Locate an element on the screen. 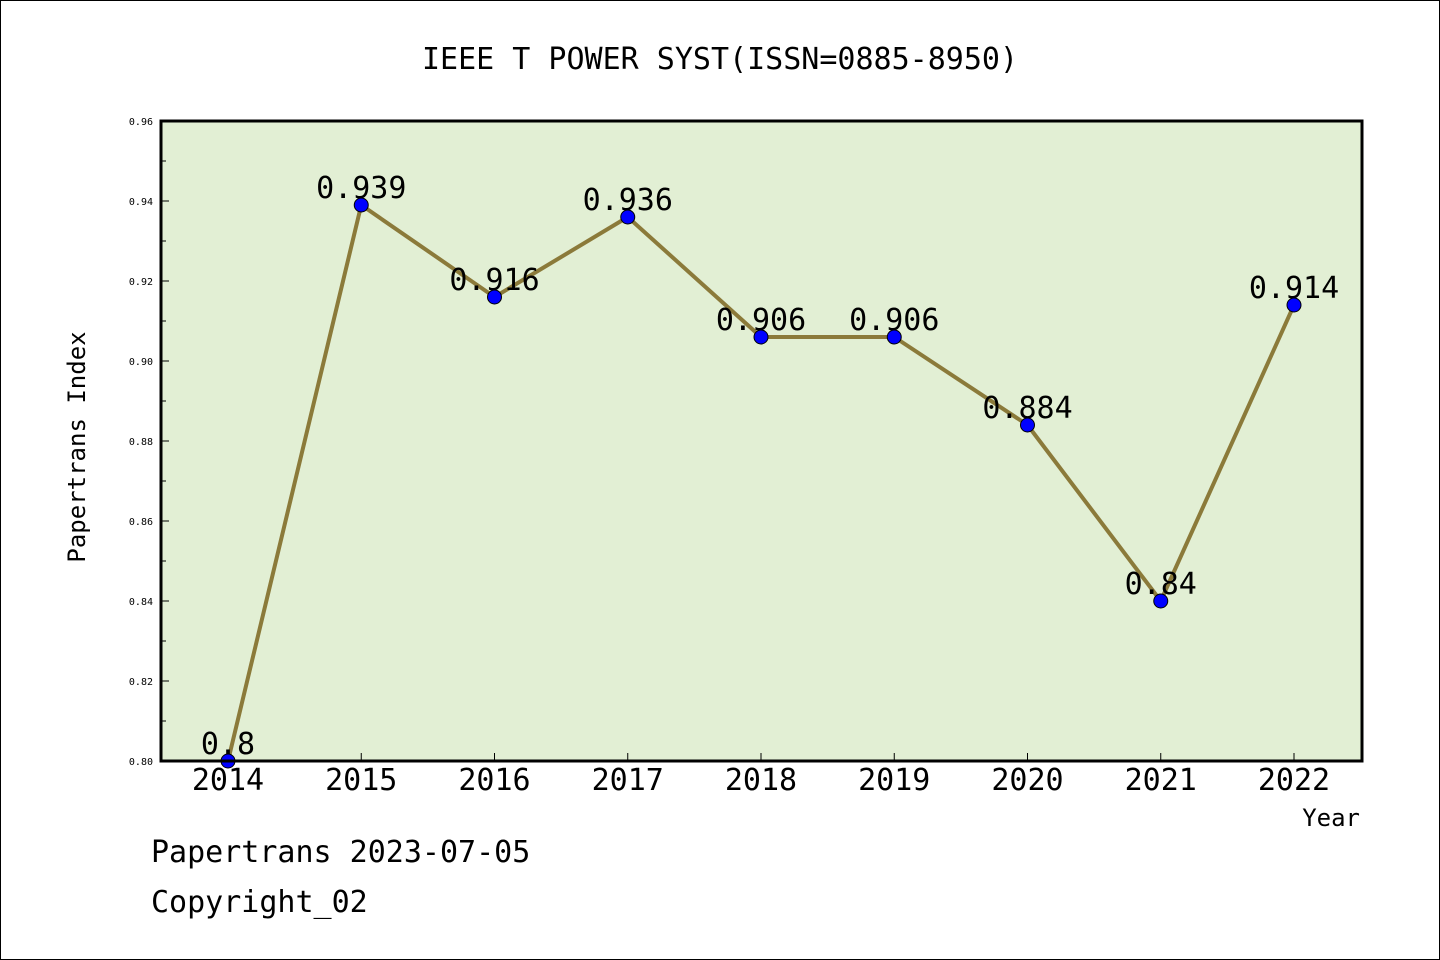  x-tick-labels: 2014 2015 2016 2017 2018 2019 2020 2021 2022 is located at coordinates (761, 780).